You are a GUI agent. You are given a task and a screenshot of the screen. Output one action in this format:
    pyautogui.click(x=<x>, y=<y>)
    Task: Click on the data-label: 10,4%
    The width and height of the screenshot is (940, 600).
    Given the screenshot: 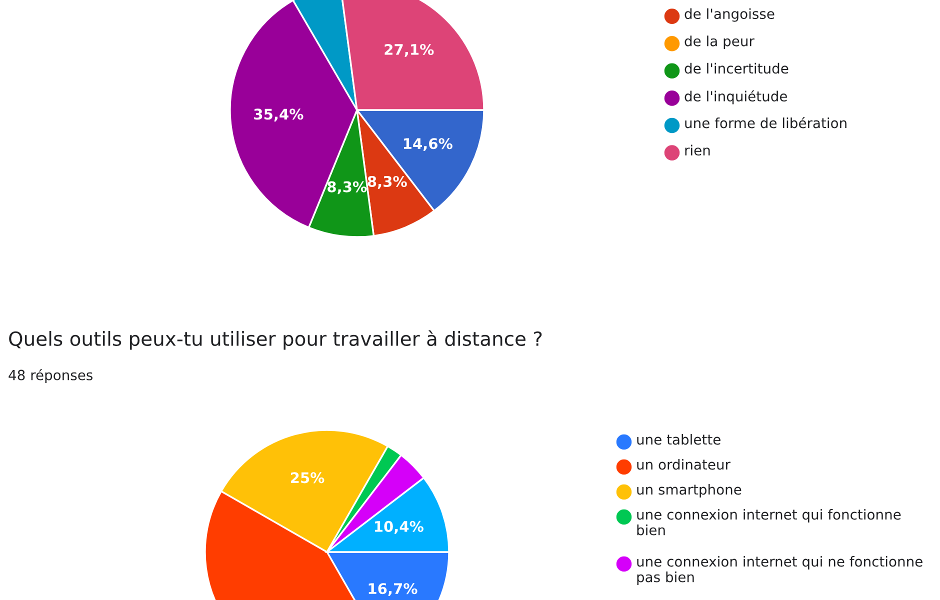 What is the action you would take?
    pyautogui.click(x=399, y=527)
    